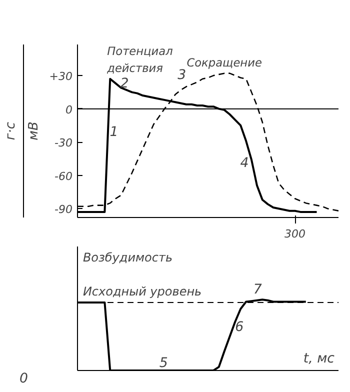  Describe the element at coordinates (163, 363) in the screenshot. I see `annotation: 5` at that location.